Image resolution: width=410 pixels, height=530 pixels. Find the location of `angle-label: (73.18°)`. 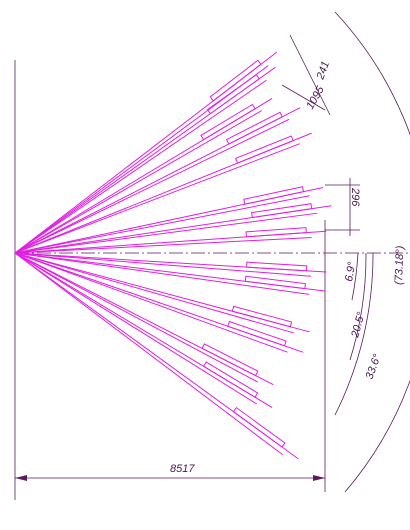

angle-label: (73.18°) is located at coordinates (399, 265).